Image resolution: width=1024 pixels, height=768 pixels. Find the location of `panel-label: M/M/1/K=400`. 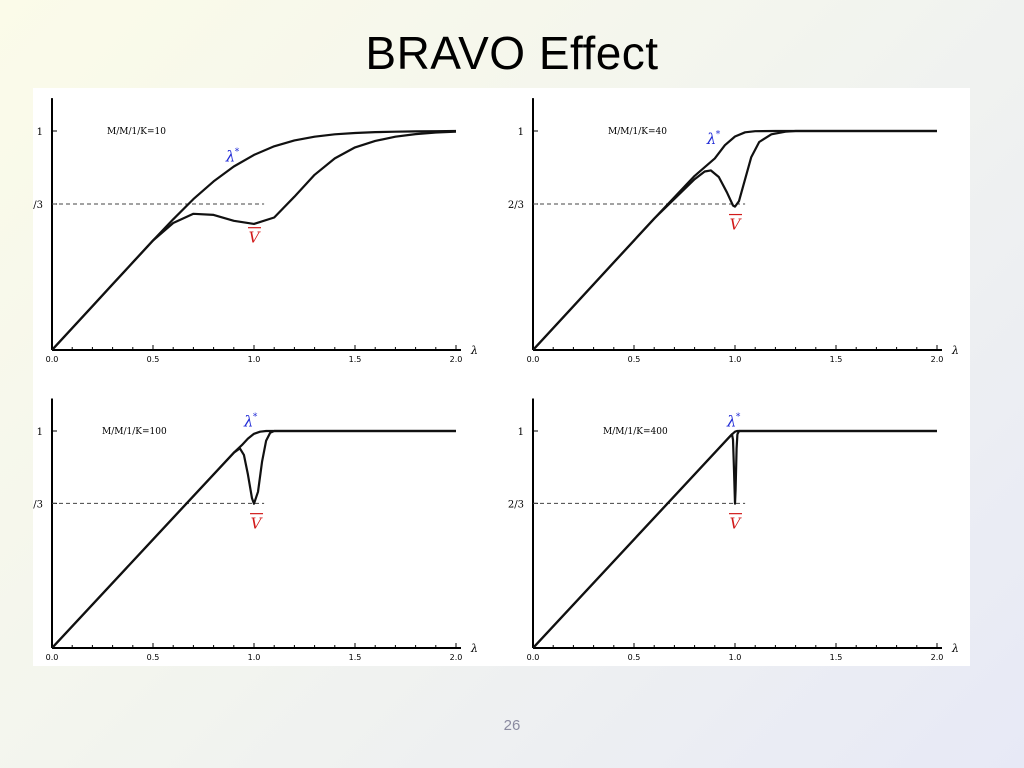

panel-label: M/M/1/K=400 is located at coordinates (635, 432).